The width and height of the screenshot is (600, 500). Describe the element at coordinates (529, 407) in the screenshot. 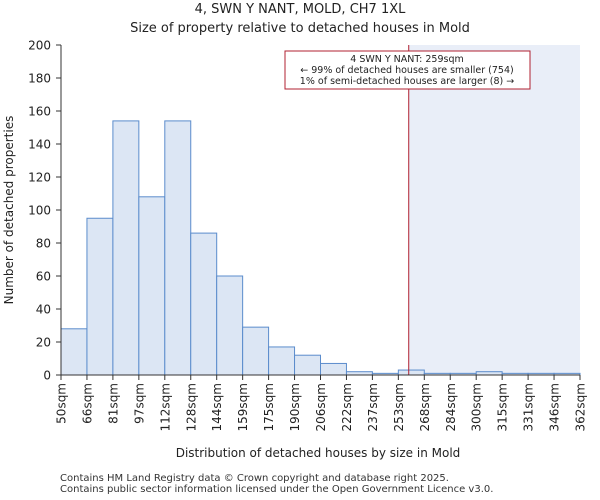

I see `x-tick-label: 331sqm` at that location.